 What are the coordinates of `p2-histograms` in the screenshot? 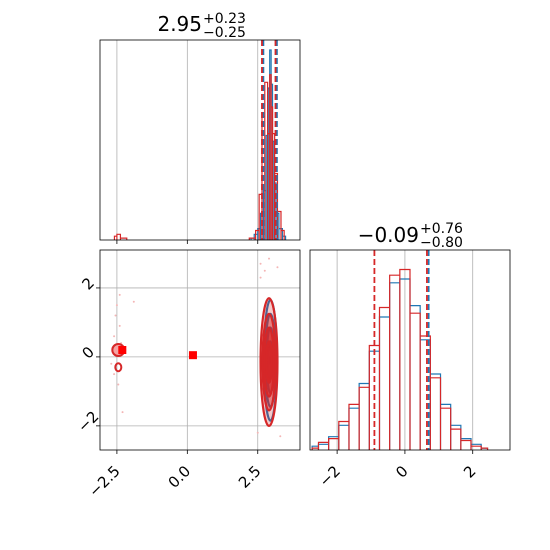 It's located at (400, 350).